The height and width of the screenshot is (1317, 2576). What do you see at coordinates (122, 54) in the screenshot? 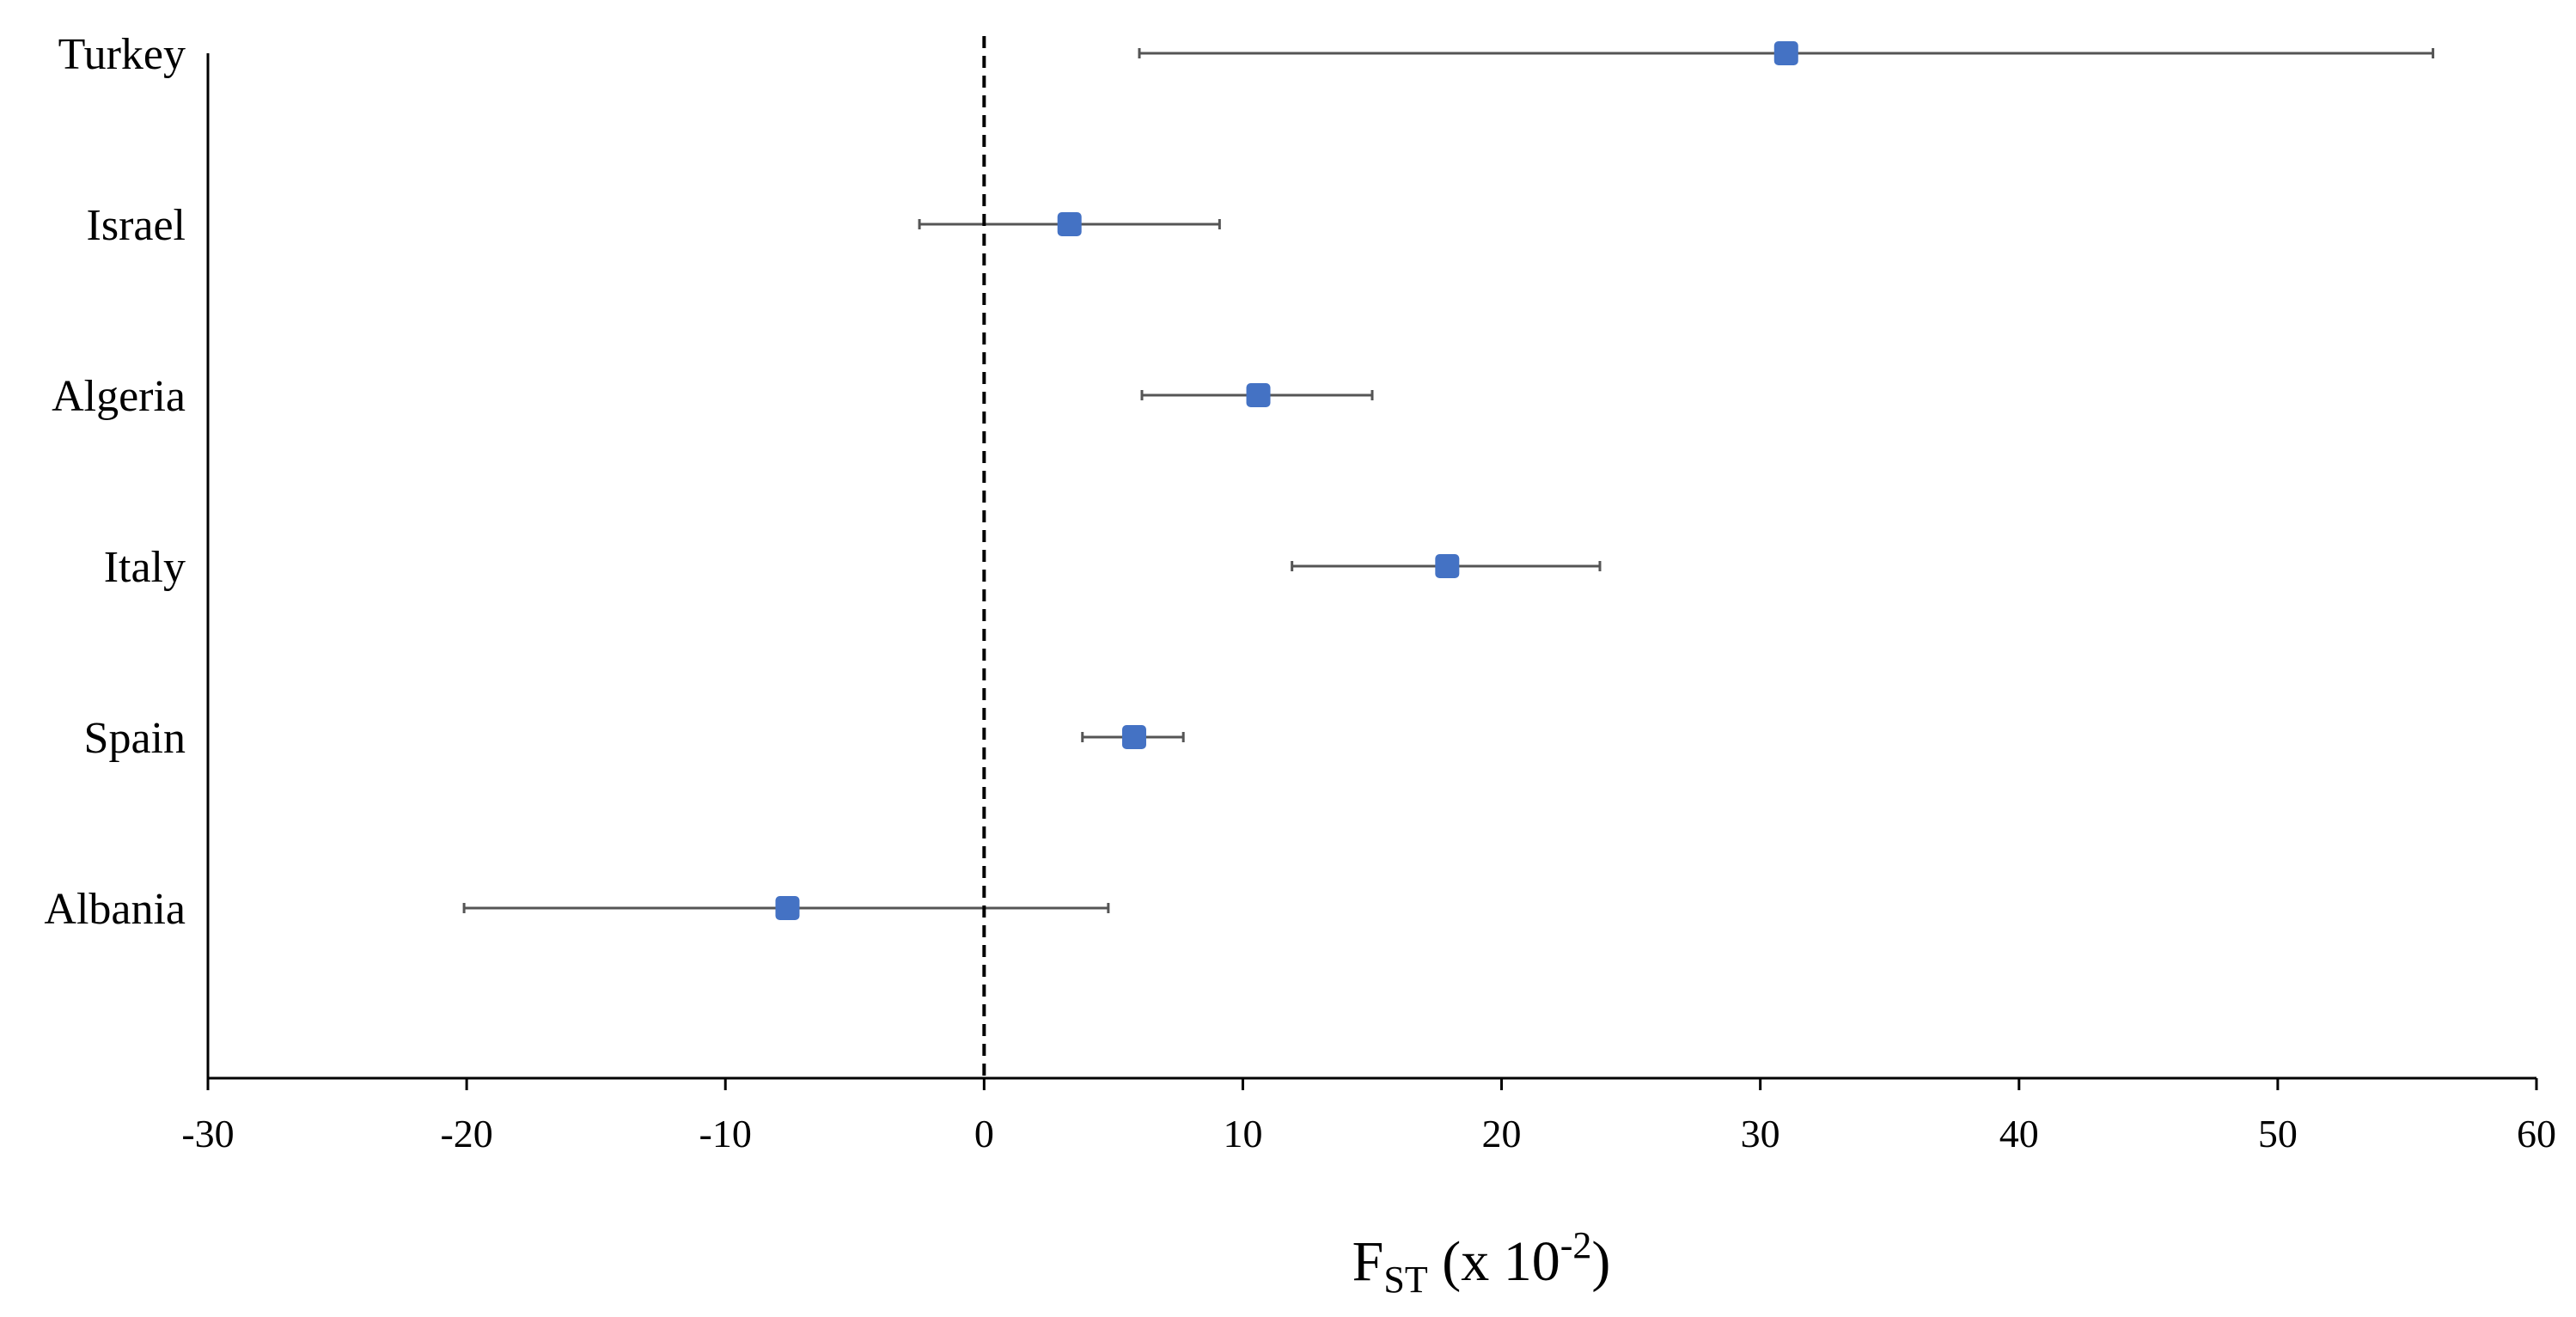
I see `category-label: Turkey` at bounding box center [122, 54].